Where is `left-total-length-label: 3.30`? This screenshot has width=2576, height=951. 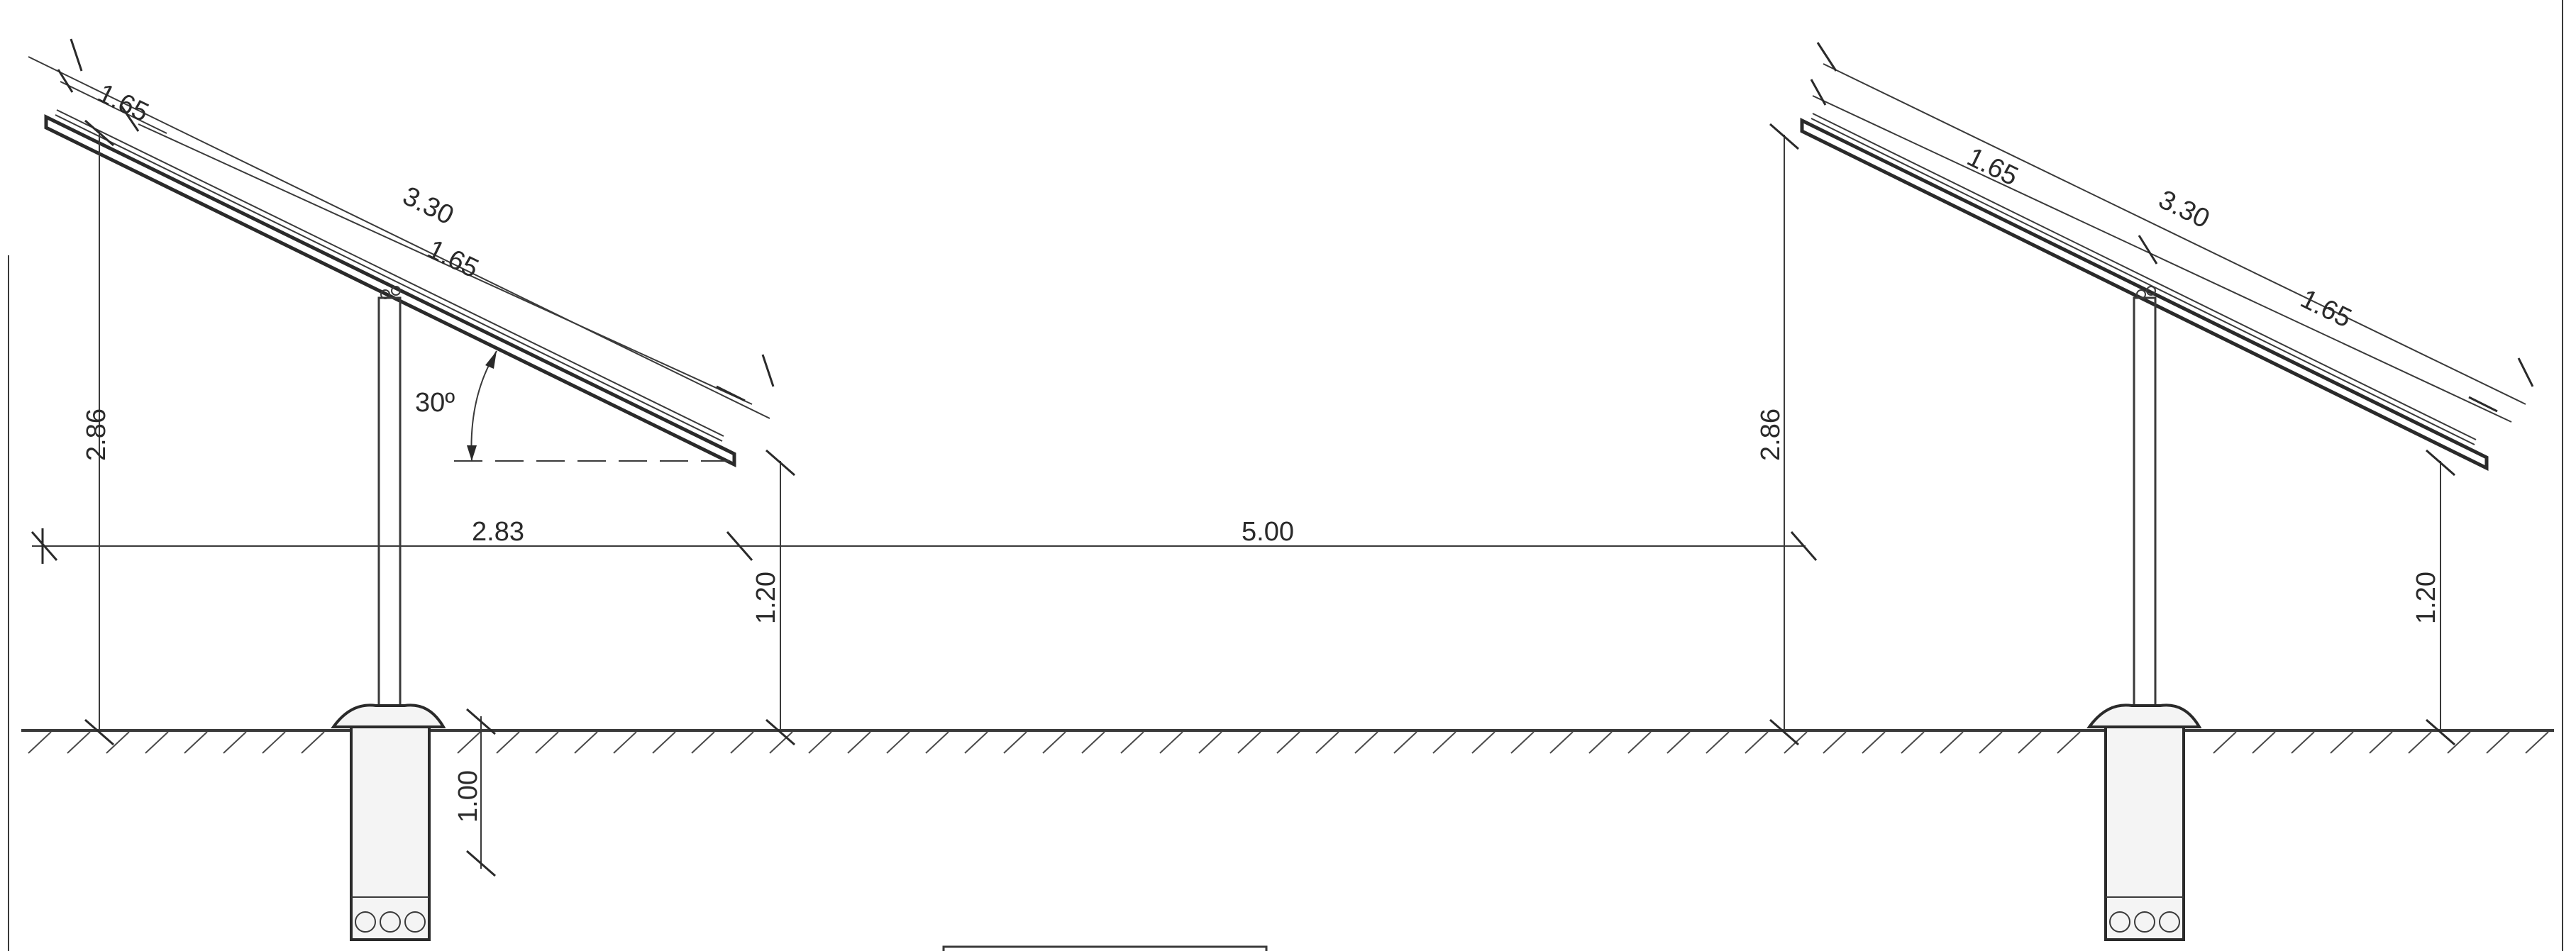
left-total-length-label: 3.30 is located at coordinates (428, 205).